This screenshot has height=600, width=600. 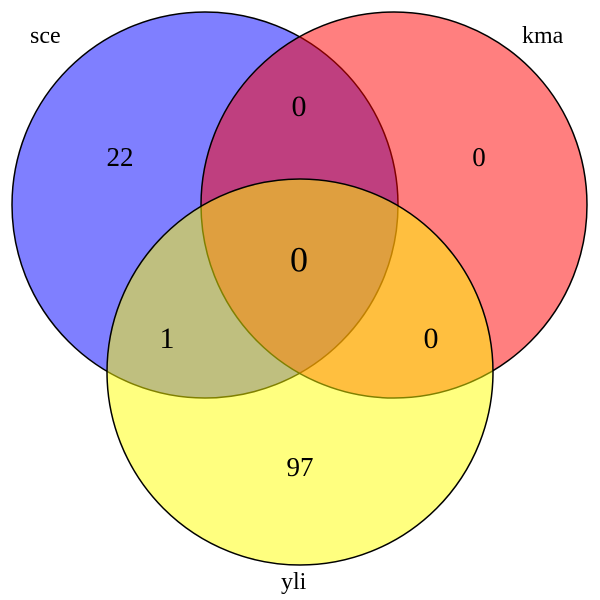 What do you see at coordinates (300, 467) in the screenshot?
I see `count-yli-only: 97` at bounding box center [300, 467].